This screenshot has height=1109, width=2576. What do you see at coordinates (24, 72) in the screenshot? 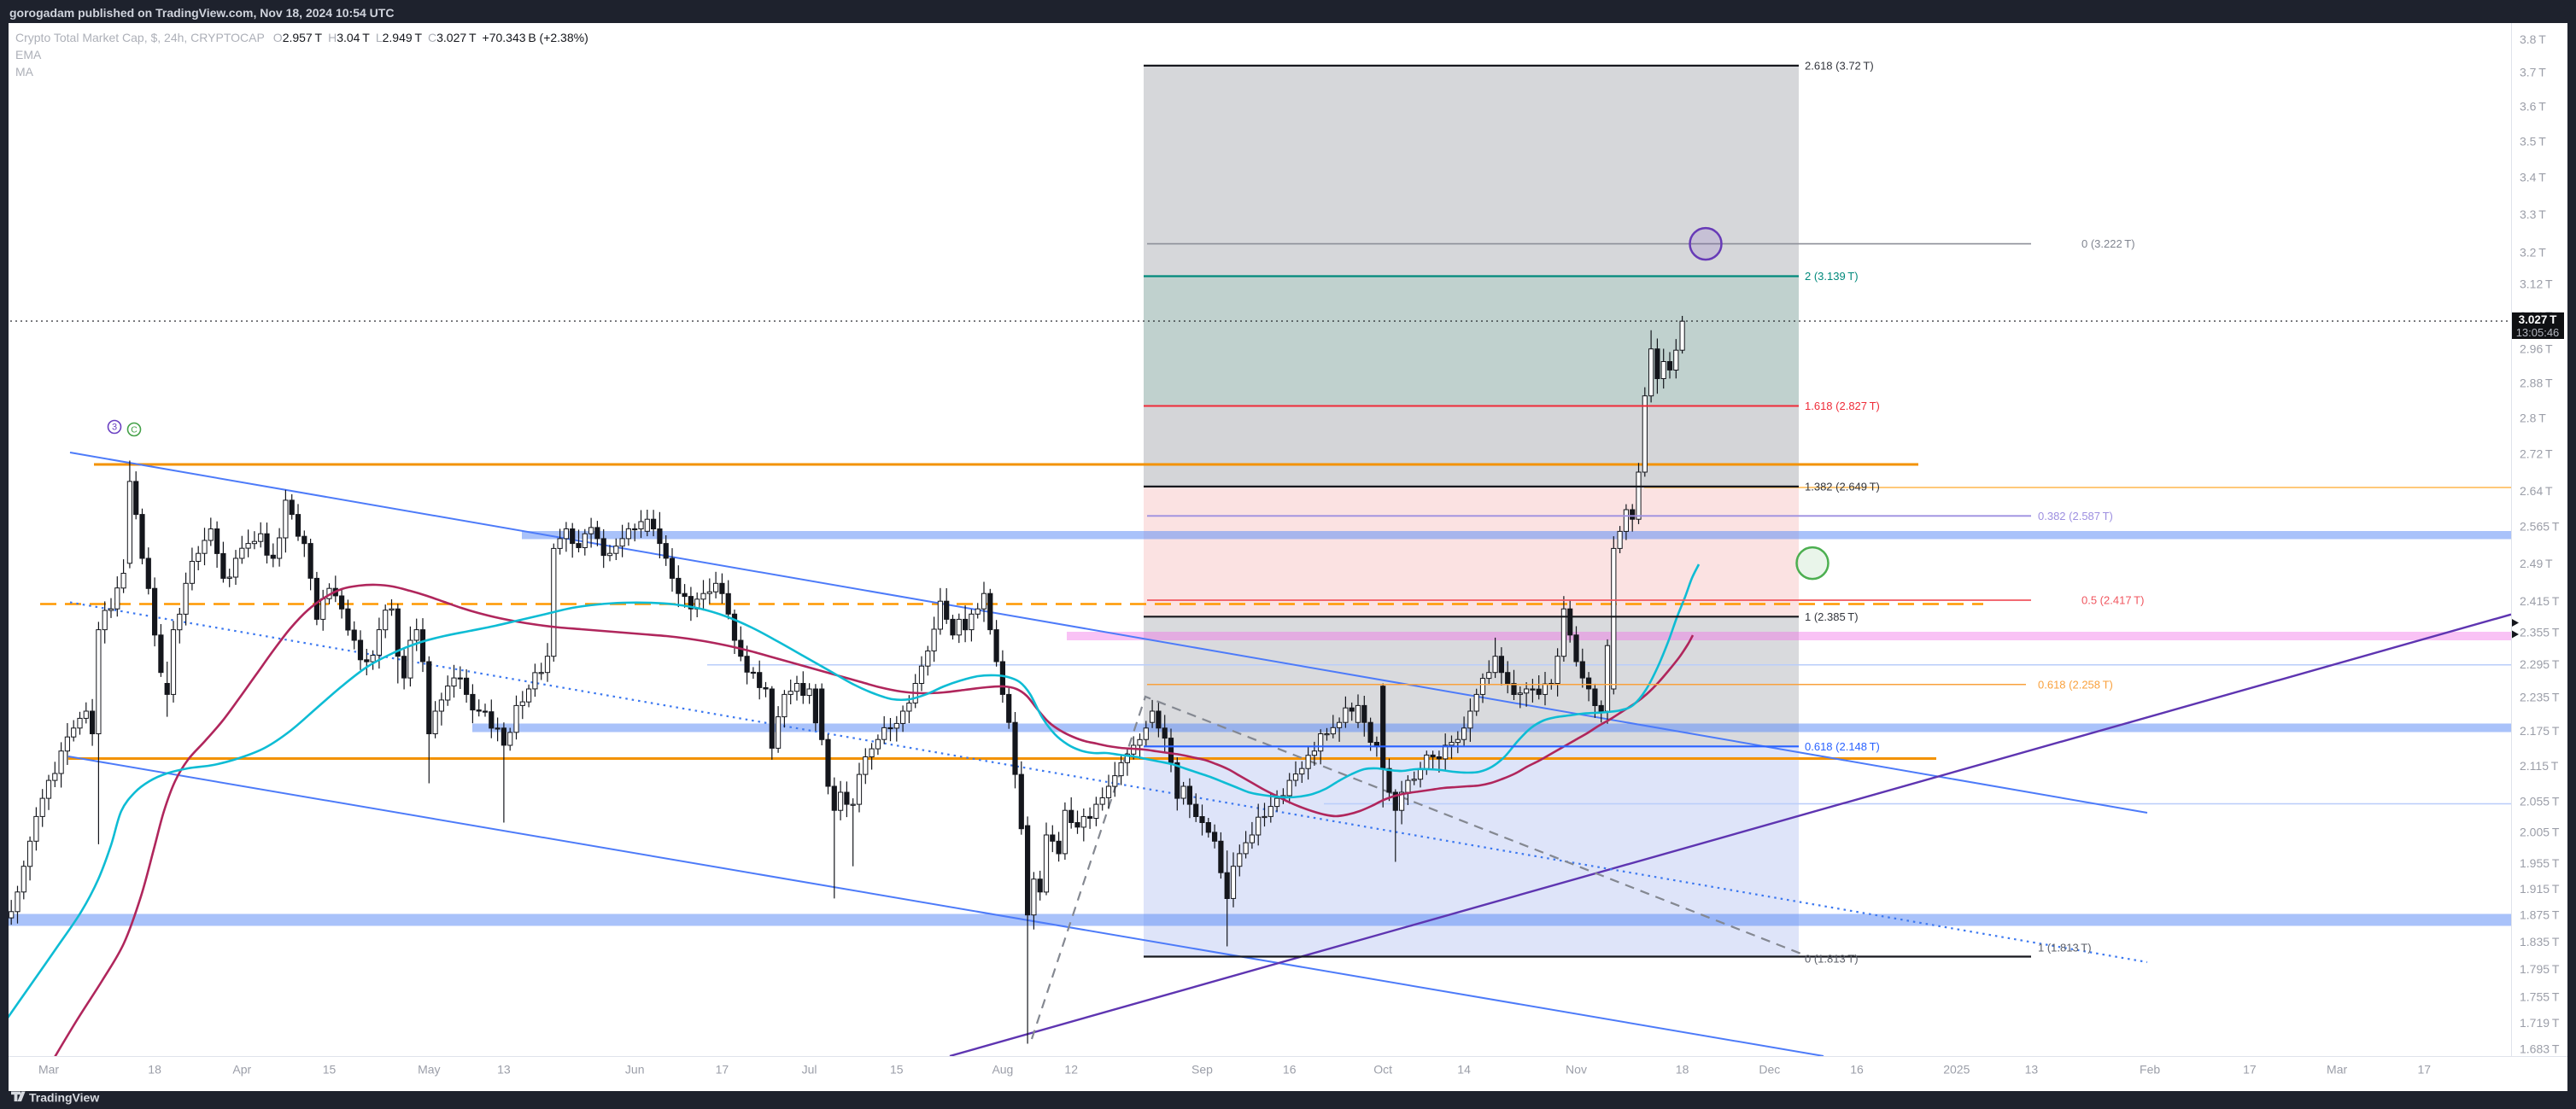
I see `svg-text: MA` at bounding box center [24, 72].